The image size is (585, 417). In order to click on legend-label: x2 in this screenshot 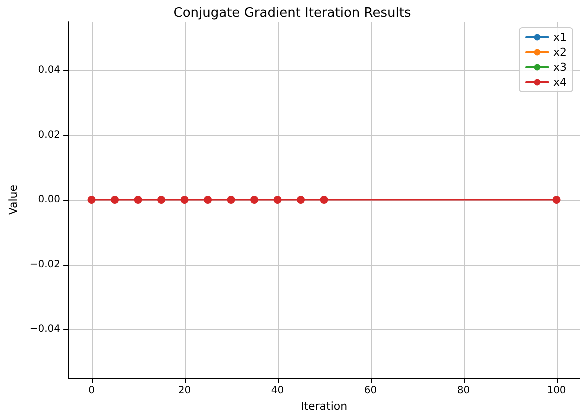, I will do `click(560, 52)`.